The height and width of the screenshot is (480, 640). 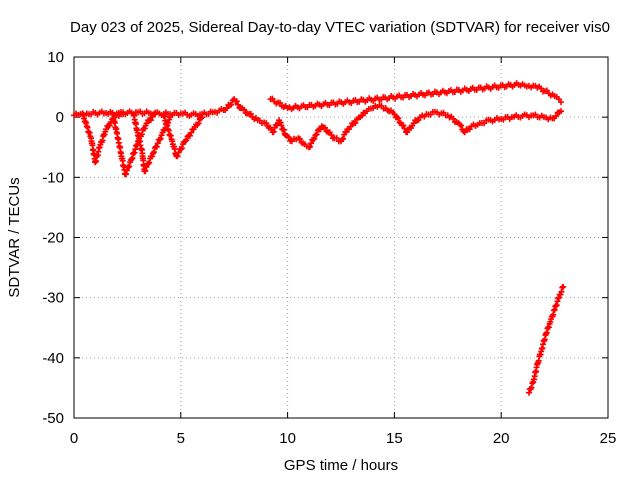 What do you see at coordinates (55, 57) in the screenshot?
I see `y-tick-label: 10` at bounding box center [55, 57].